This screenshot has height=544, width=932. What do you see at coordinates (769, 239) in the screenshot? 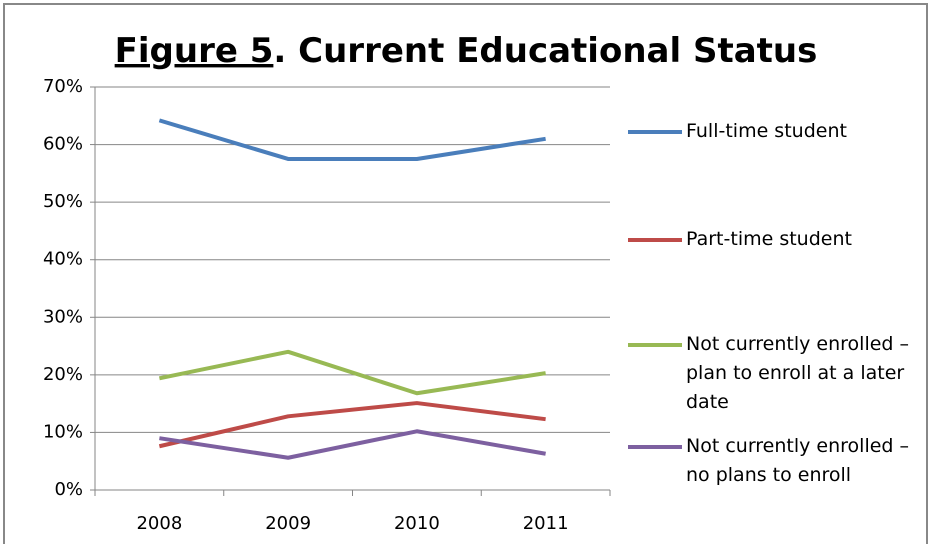
I see `legend-label: Part-time student` at bounding box center [769, 239].